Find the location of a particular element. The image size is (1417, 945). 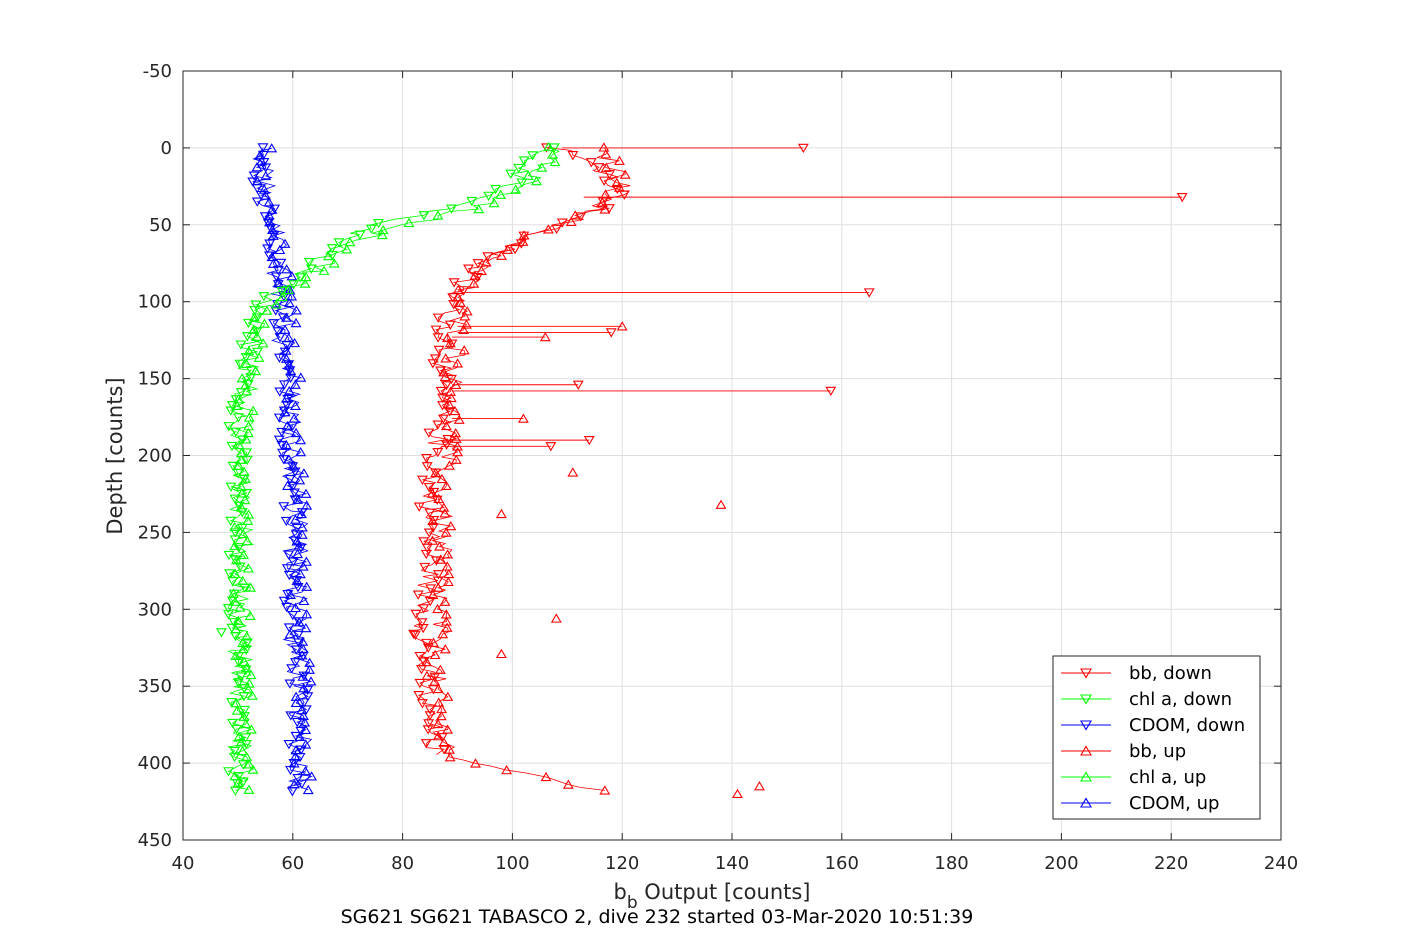

y-tick-label: 450 is located at coordinates (155, 840).